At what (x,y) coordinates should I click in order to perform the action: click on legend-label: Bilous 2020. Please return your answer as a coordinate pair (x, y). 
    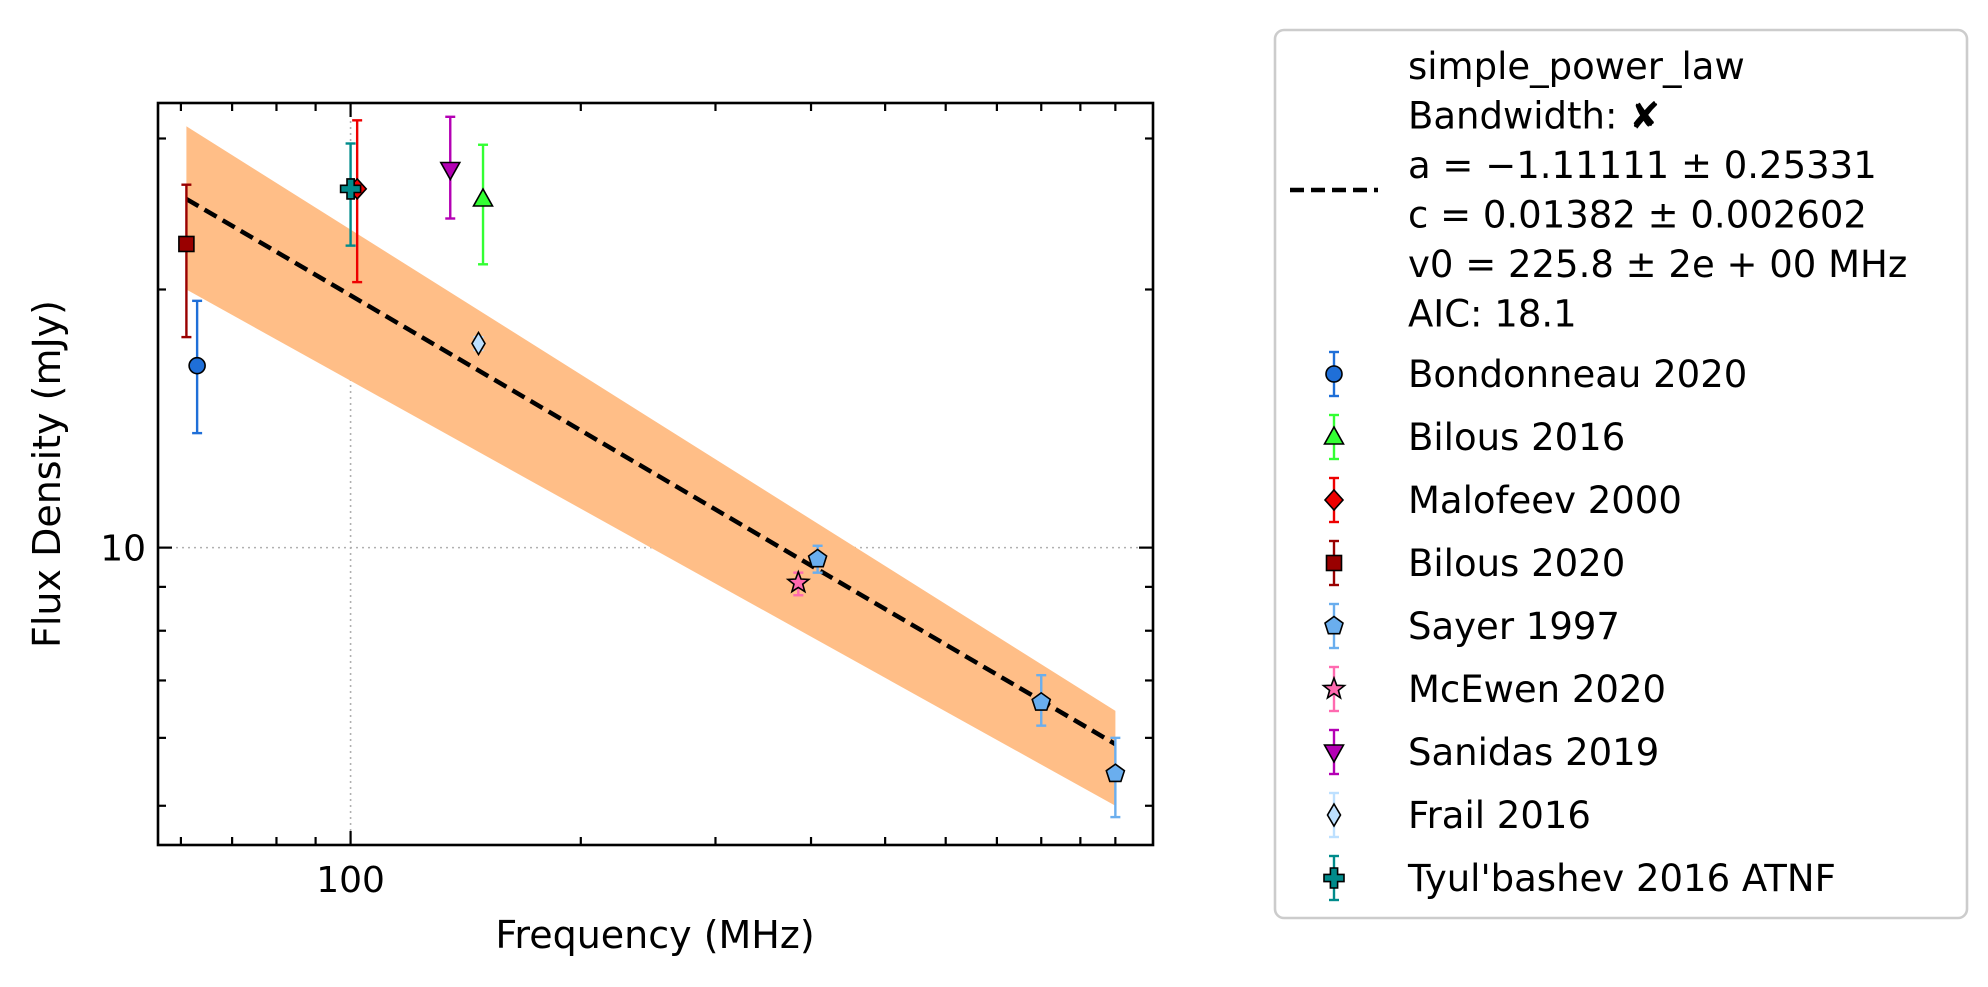
    Looking at the image, I should click on (1516, 563).